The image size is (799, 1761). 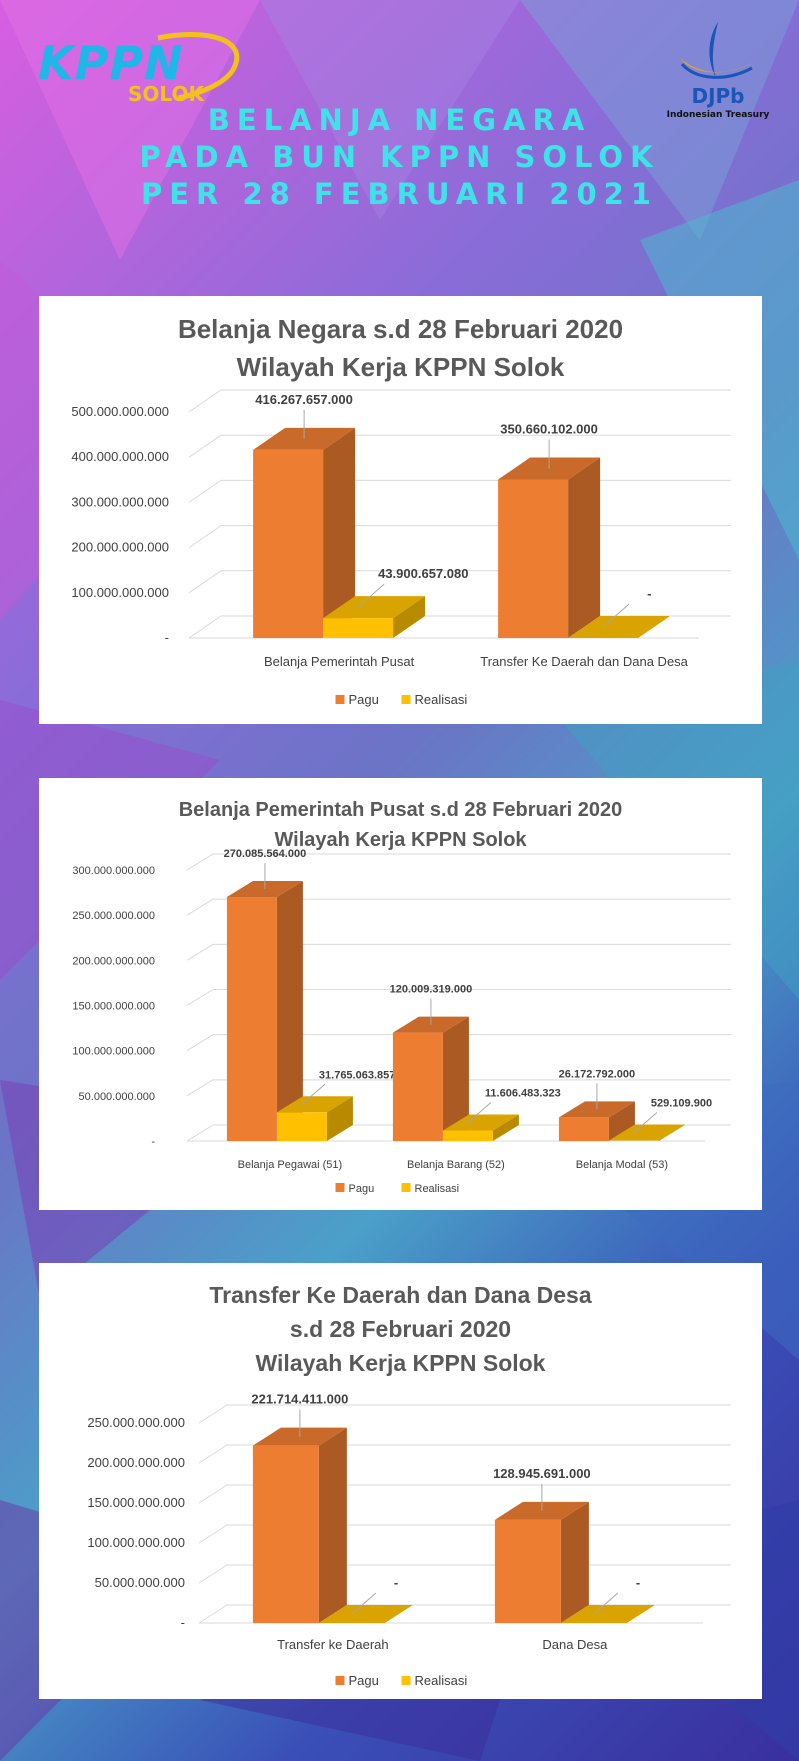 What do you see at coordinates (718, 115) in the screenshot?
I see `djpb-logo-subtext: Indonesian Treasury` at bounding box center [718, 115].